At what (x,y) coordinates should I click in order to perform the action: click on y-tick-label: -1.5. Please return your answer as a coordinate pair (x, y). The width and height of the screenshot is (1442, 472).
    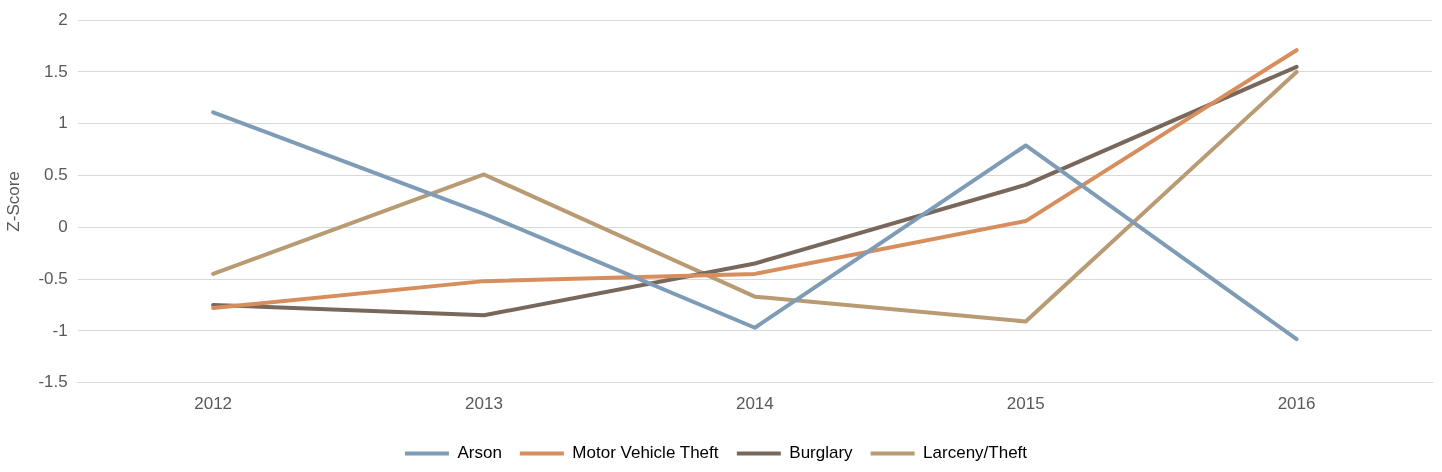
    Looking at the image, I should click on (53, 382).